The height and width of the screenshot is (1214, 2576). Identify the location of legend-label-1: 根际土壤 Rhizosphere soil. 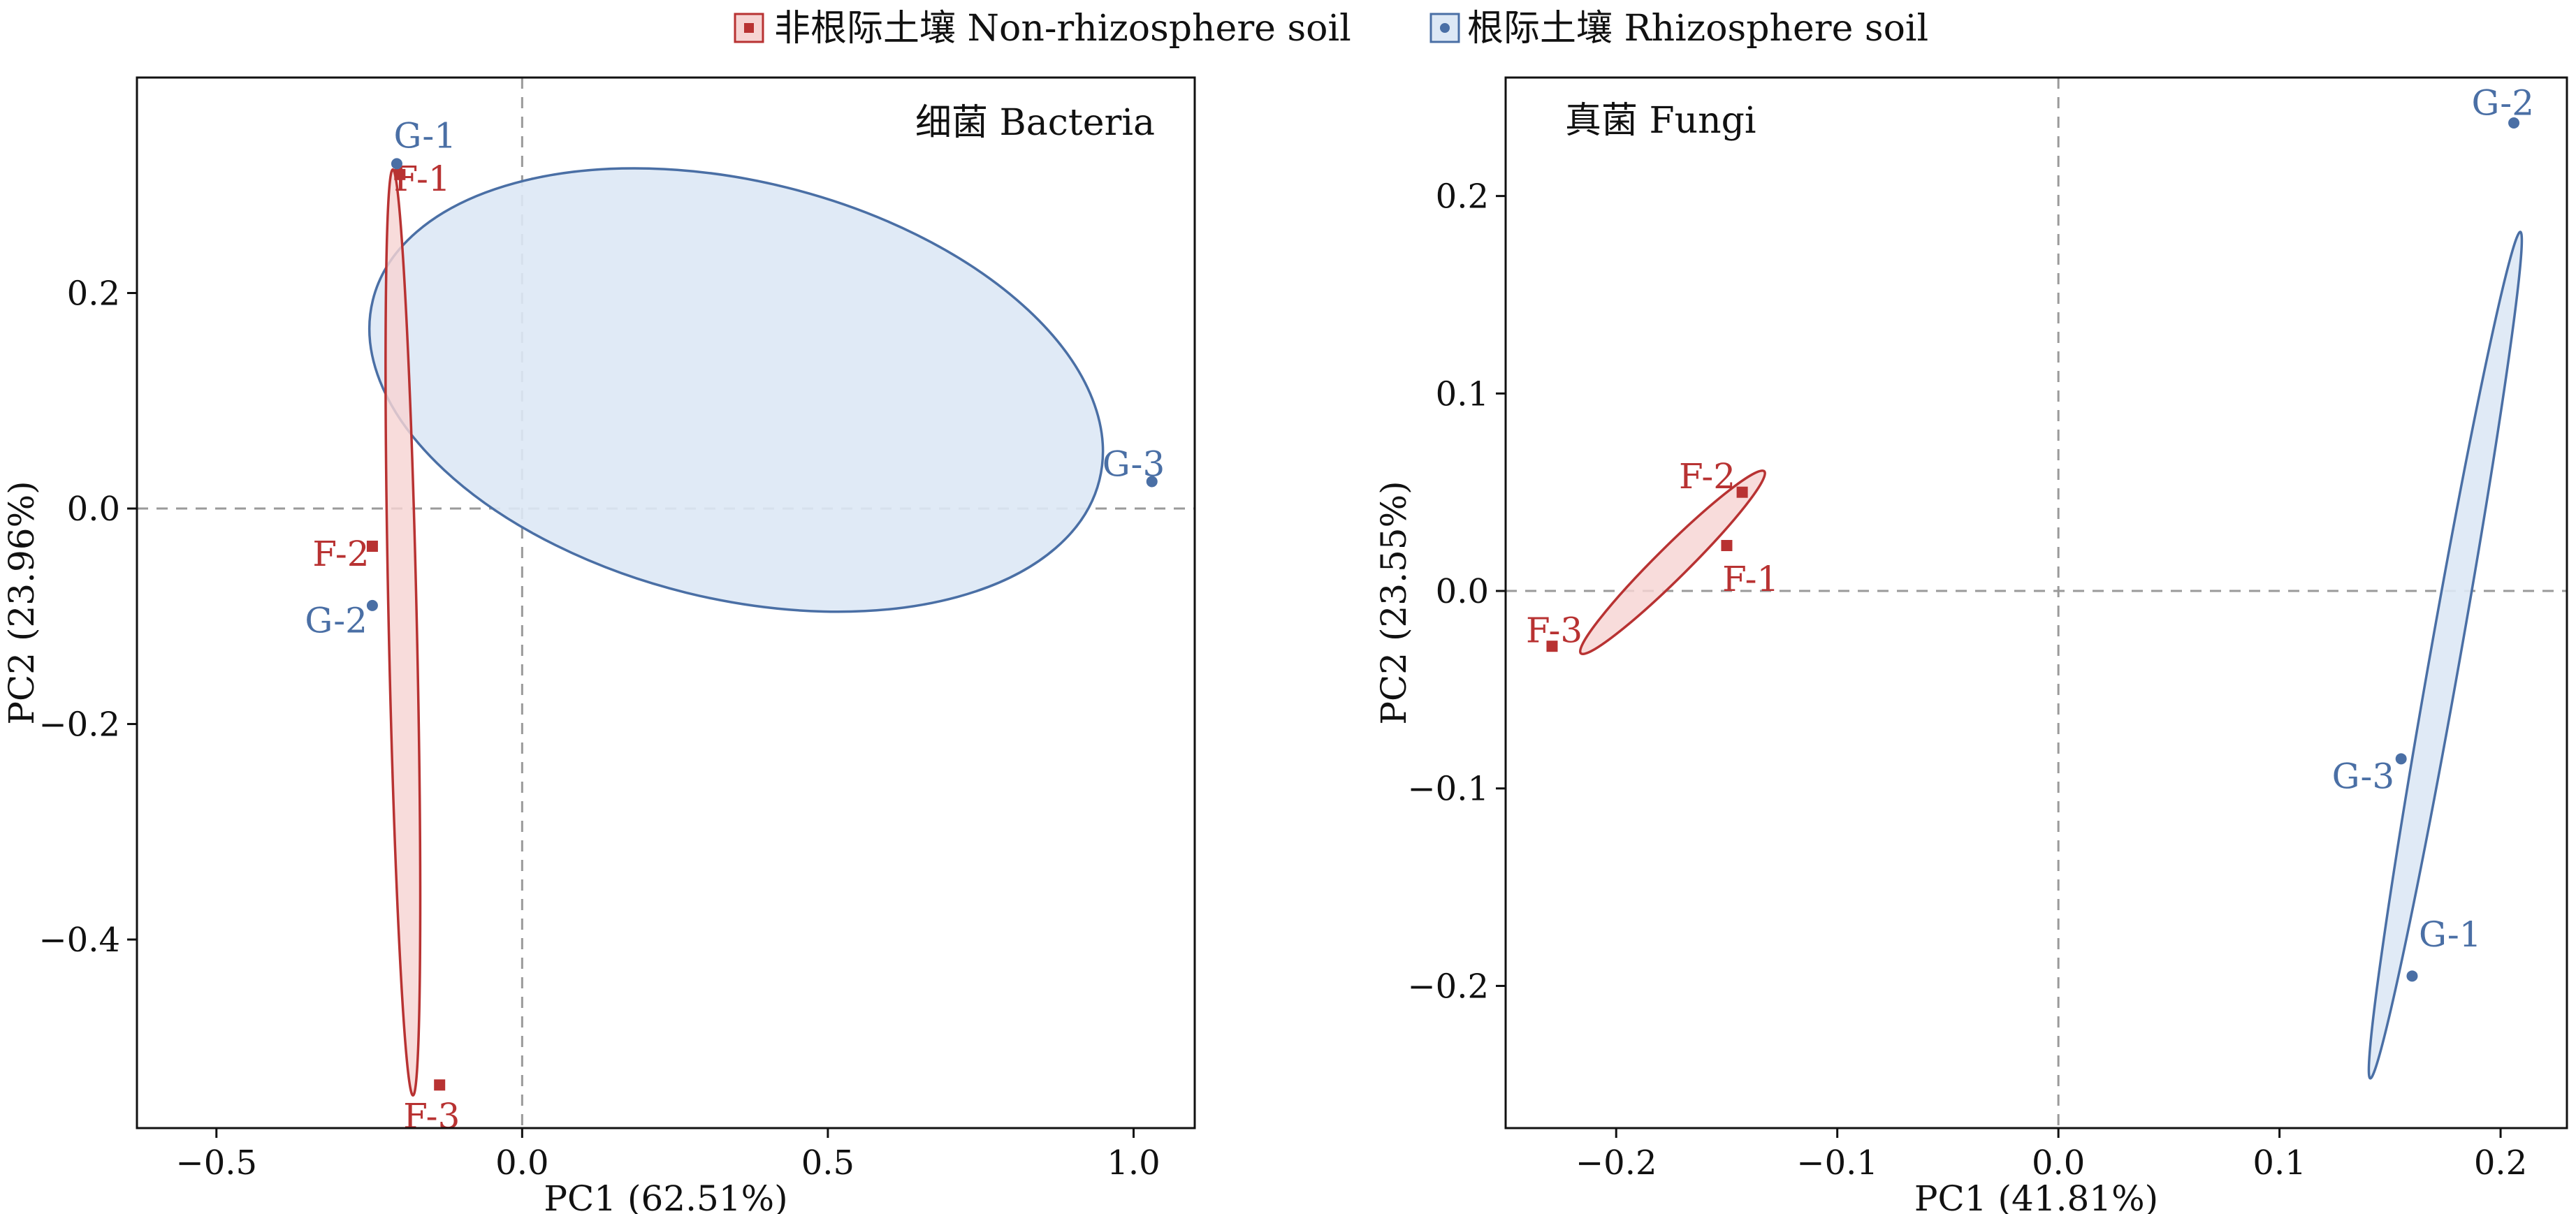
(1697, 29).